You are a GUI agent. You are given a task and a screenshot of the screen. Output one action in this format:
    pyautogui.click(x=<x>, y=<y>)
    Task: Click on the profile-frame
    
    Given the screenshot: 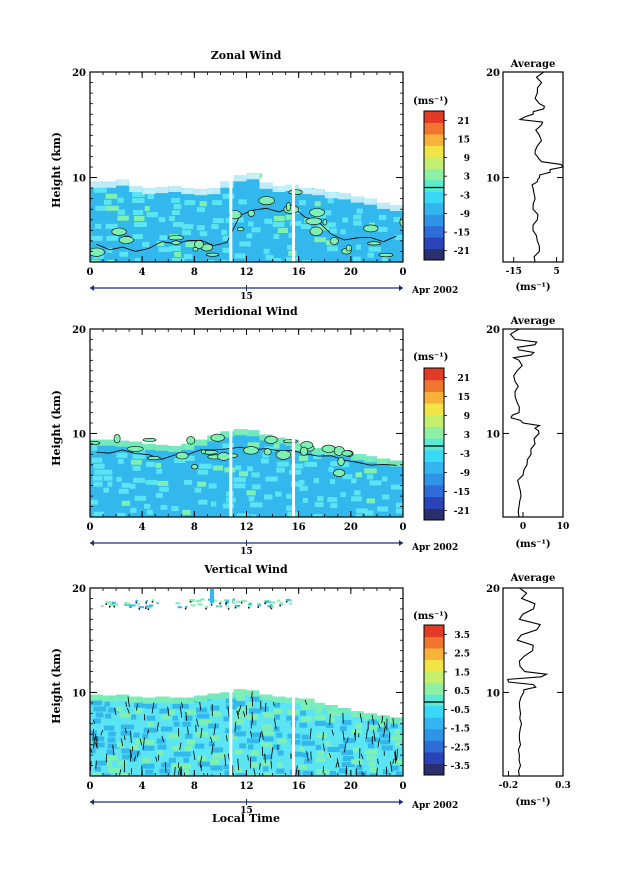 What is the action you would take?
    pyautogui.click(x=533, y=167)
    